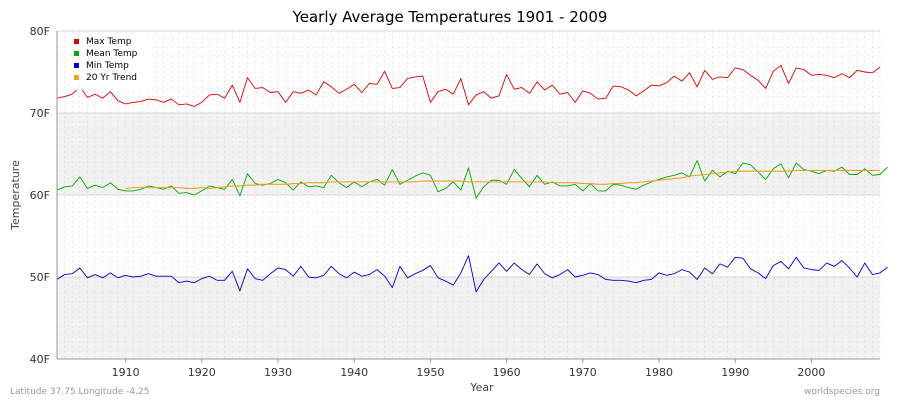 This screenshot has height=400, width=900. I want to click on chart-title: Yearly Average Temperatures 1901 - 2009, so click(450, 17).